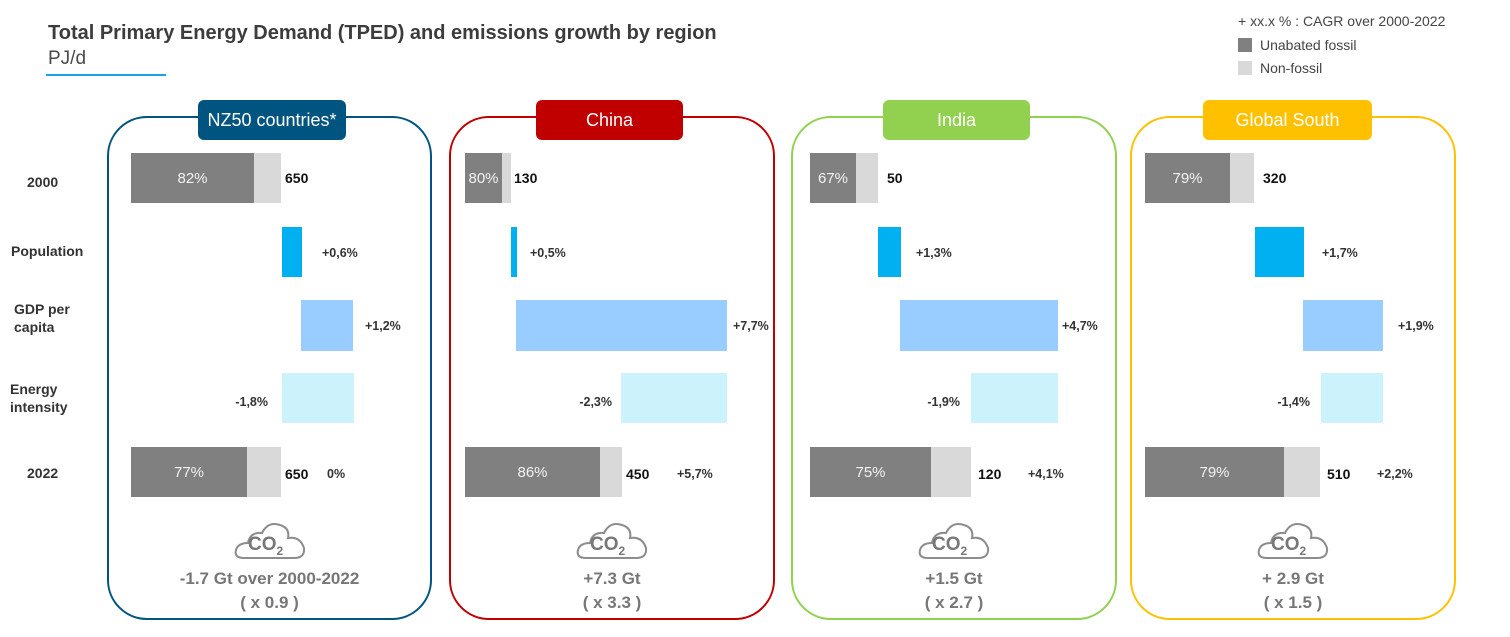 The height and width of the screenshot is (637, 1510). What do you see at coordinates (1342, 21) in the screenshot?
I see `legend-note: + xx.x % : CAGR over 2000-2022` at bounding box center [1342, 21].